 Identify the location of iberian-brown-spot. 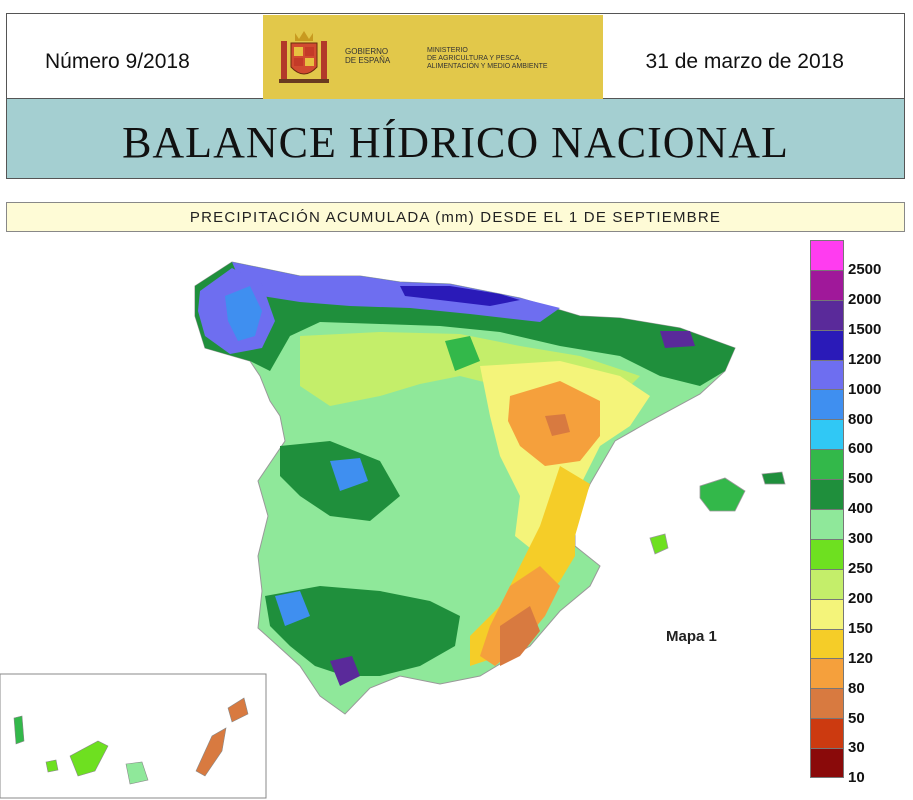
(557, 425).